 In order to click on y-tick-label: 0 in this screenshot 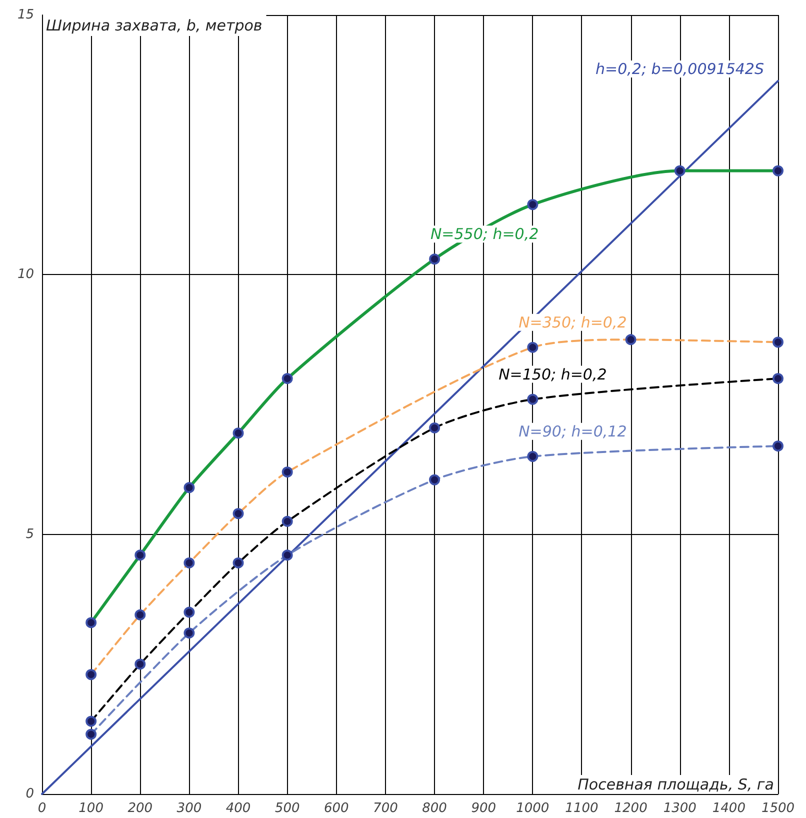, I will do `click(30, 794)`.